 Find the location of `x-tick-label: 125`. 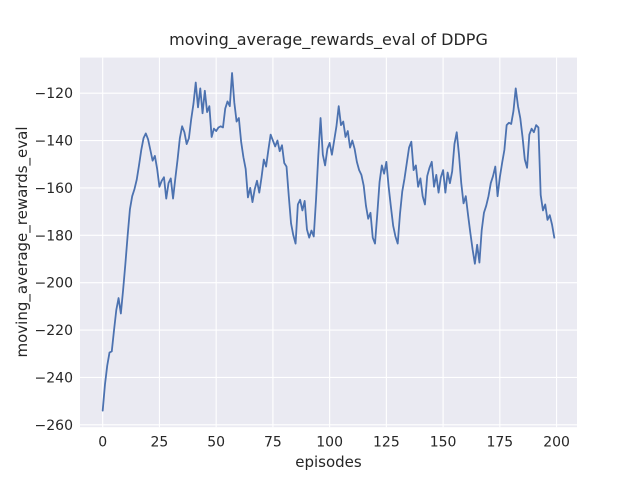

x-tick-label: 125 is located at coordinates (386, 443).